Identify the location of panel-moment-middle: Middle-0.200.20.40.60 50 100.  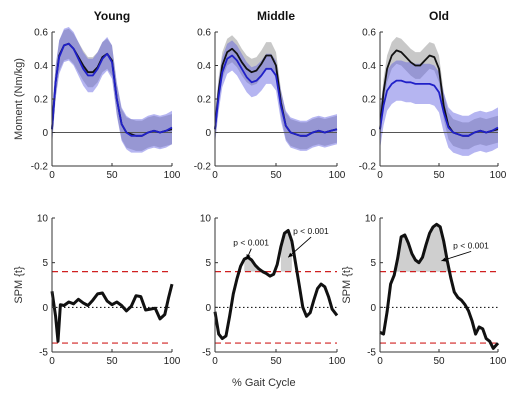
(270, 95).